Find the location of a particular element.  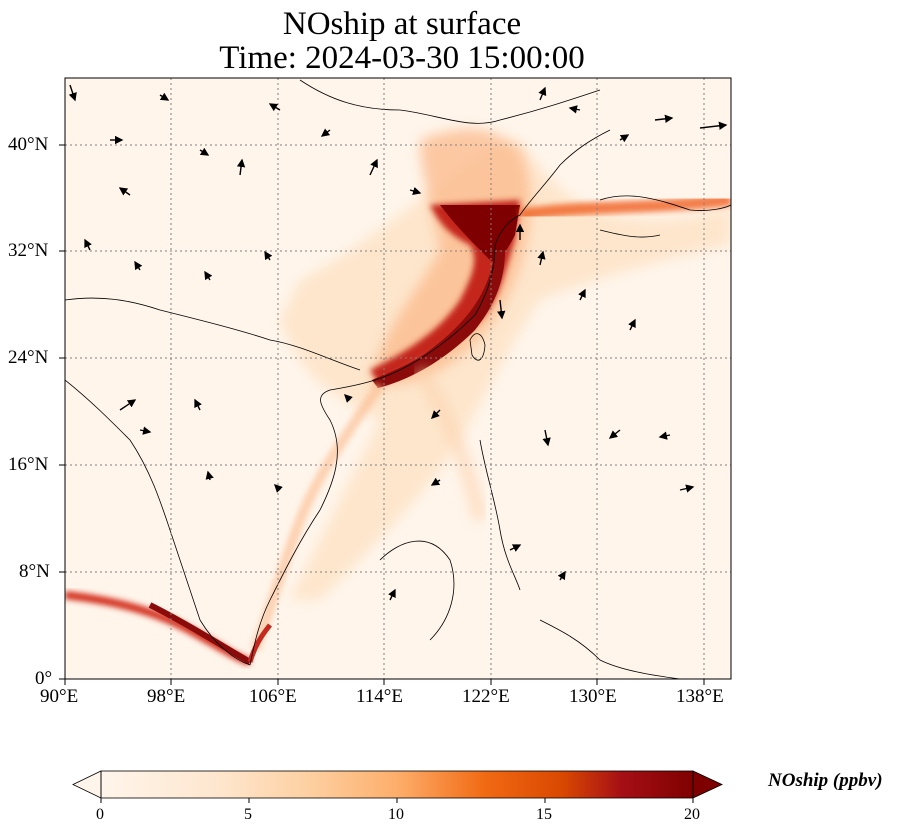

lon-tick-label: 106°E is located at coordinates (273, 696).